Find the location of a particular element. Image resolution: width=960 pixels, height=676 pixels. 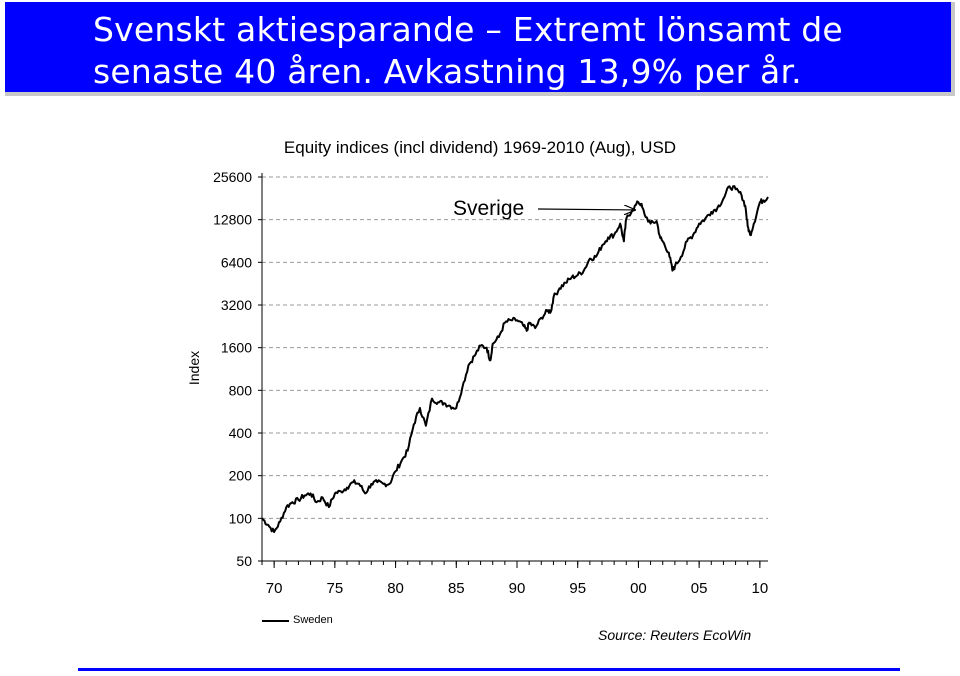

y-axis-label: Index is located at coordinates (194, 368).